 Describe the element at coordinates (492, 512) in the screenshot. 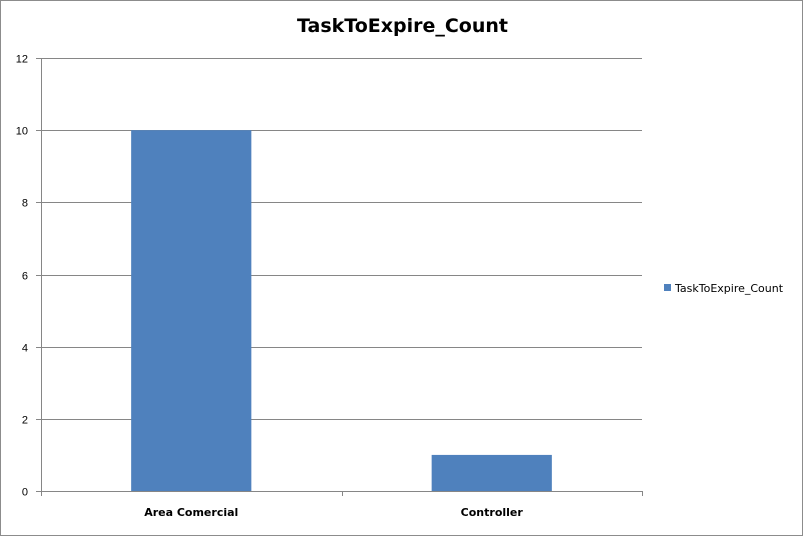

I see `x-category-label: Controller` at that location.